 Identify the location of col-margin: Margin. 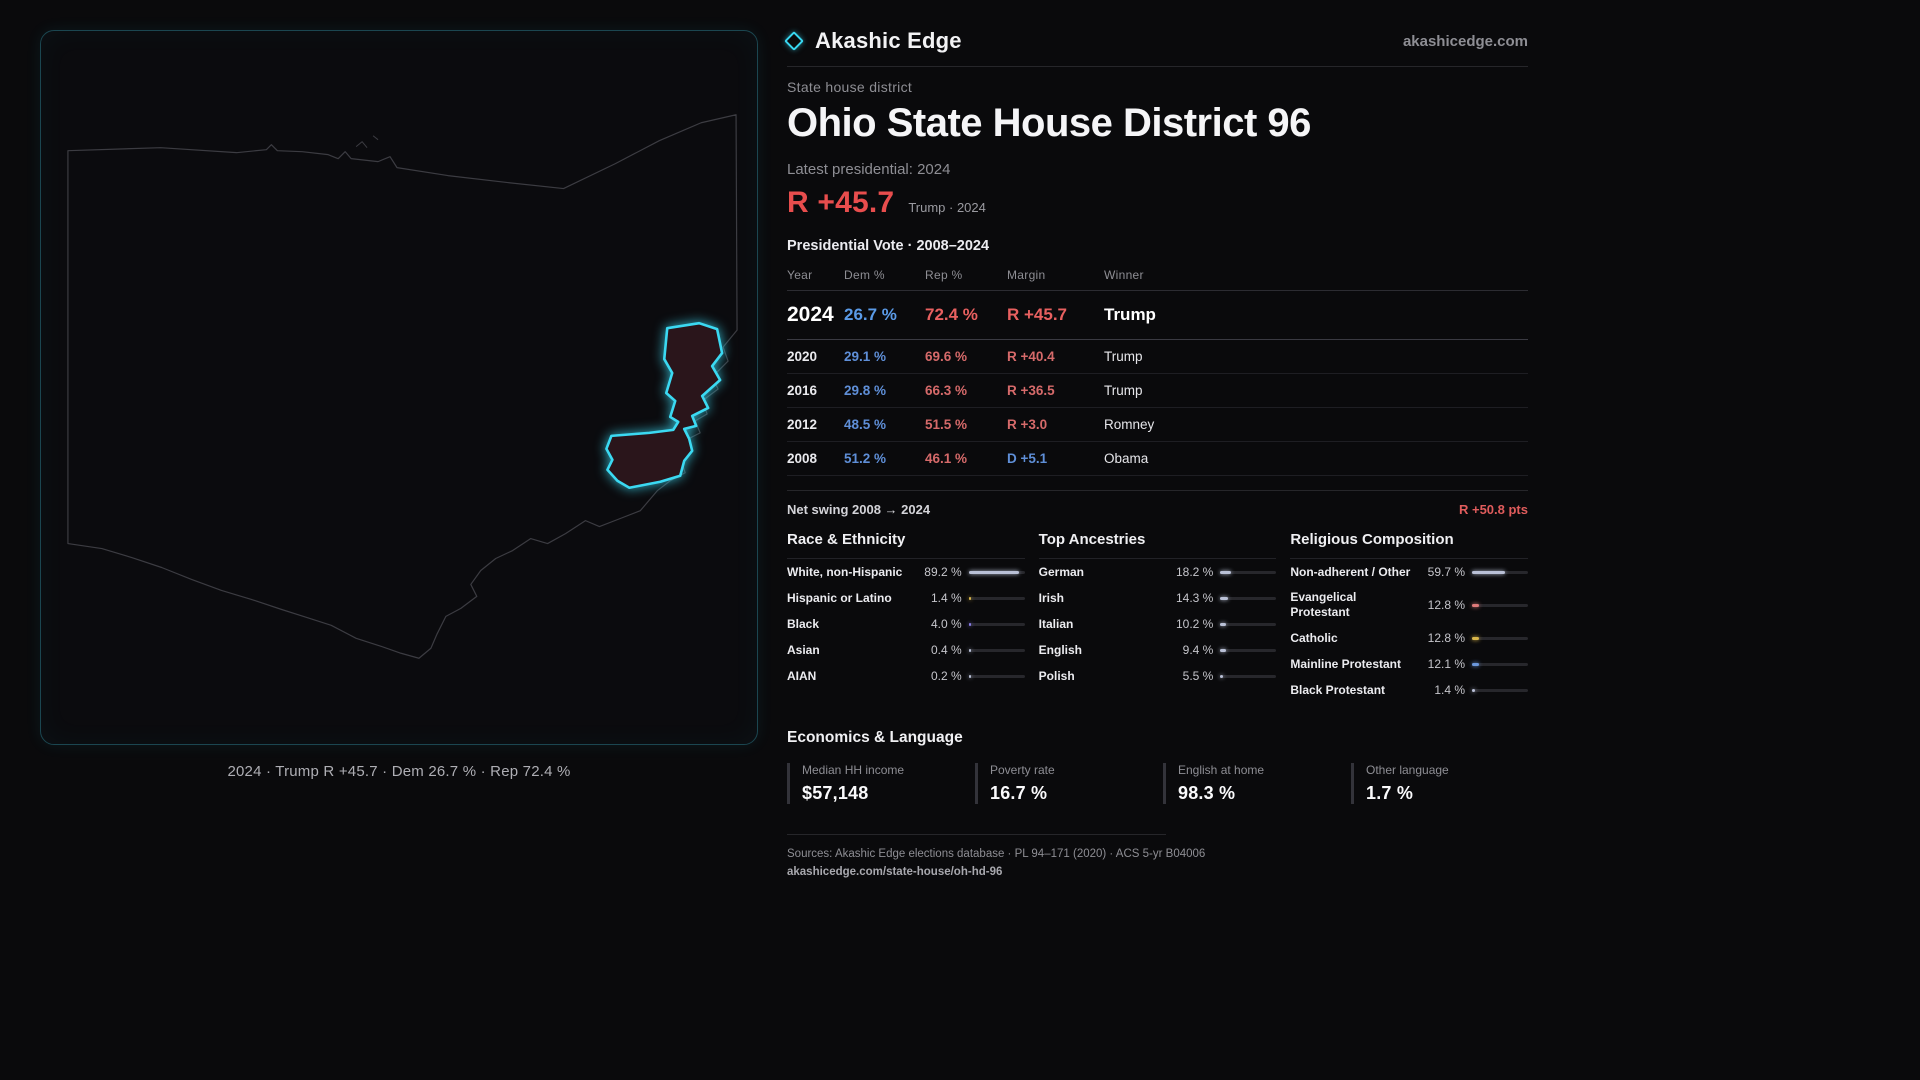
(1055, 276).